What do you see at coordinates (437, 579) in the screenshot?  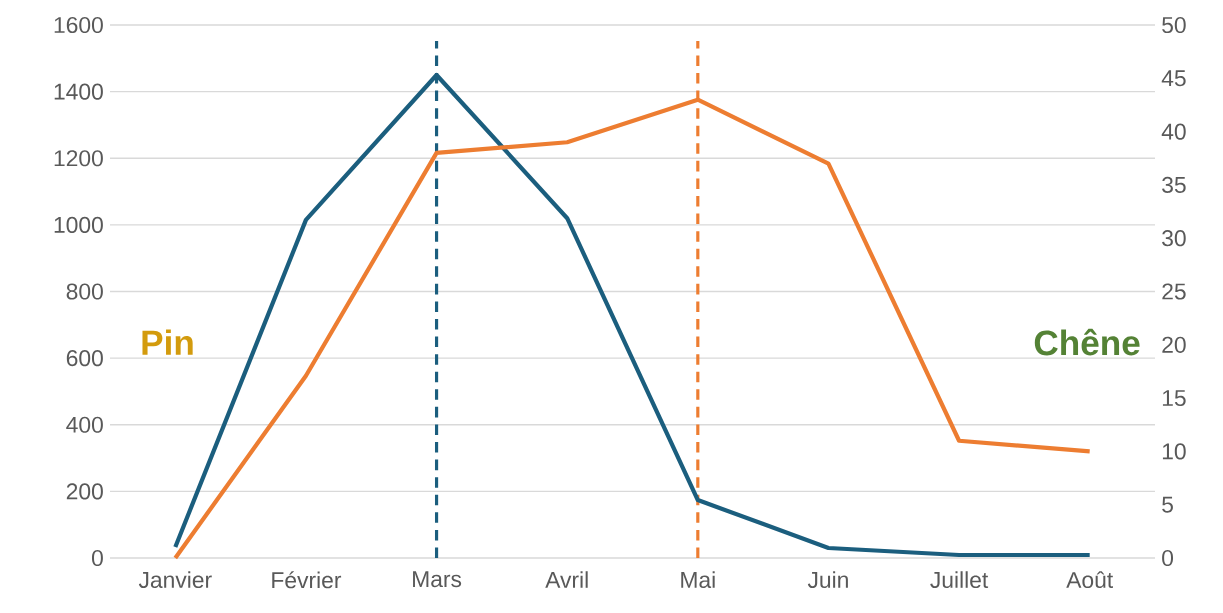 I see `x-tick-label: Mars` at bounding box center [437, 579].